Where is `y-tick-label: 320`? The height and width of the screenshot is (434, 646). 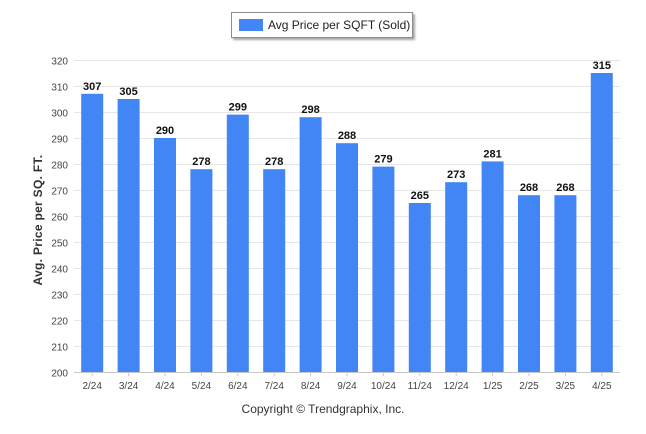
y-tick-label: 320 is located at coordinates (59, 62).